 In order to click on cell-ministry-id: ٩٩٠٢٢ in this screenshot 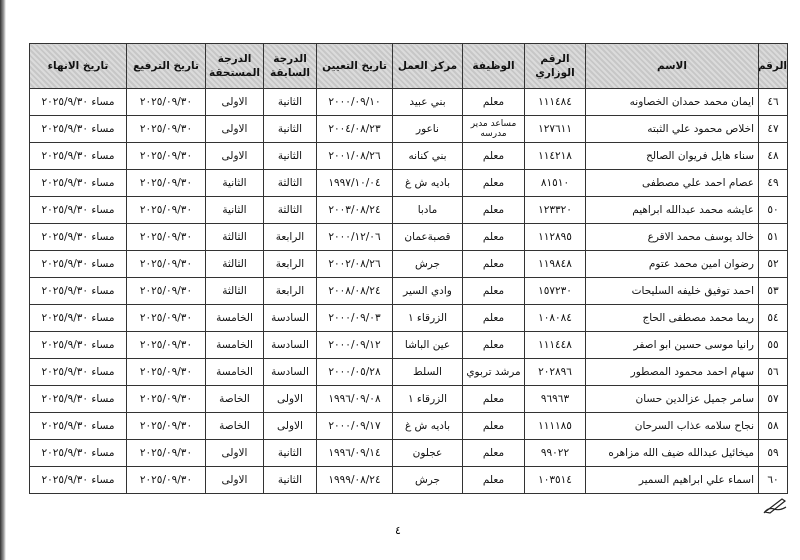, I will do `click(555, 453)`.